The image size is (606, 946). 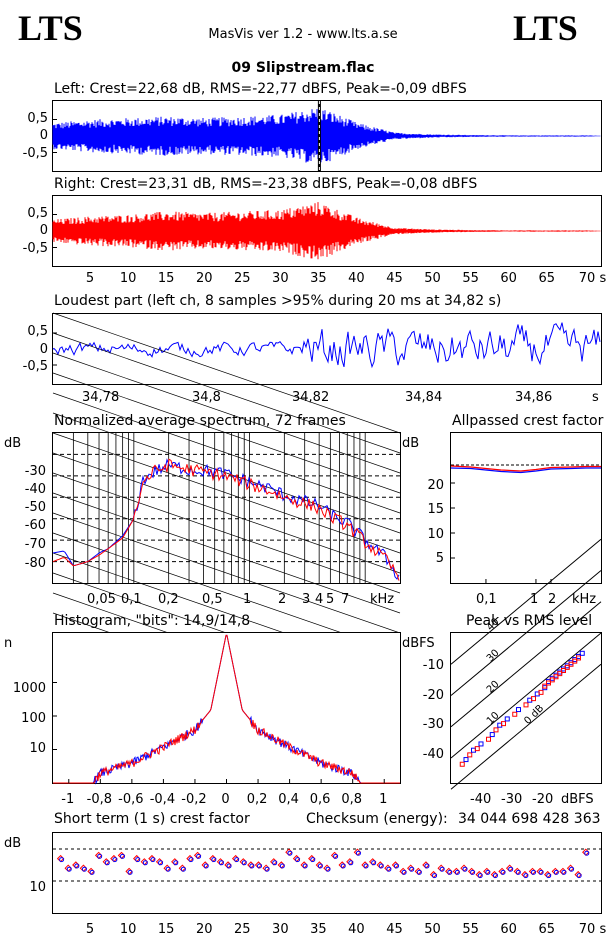 I want to click on short-term-xtick: 55, so click(x=470, y=929).